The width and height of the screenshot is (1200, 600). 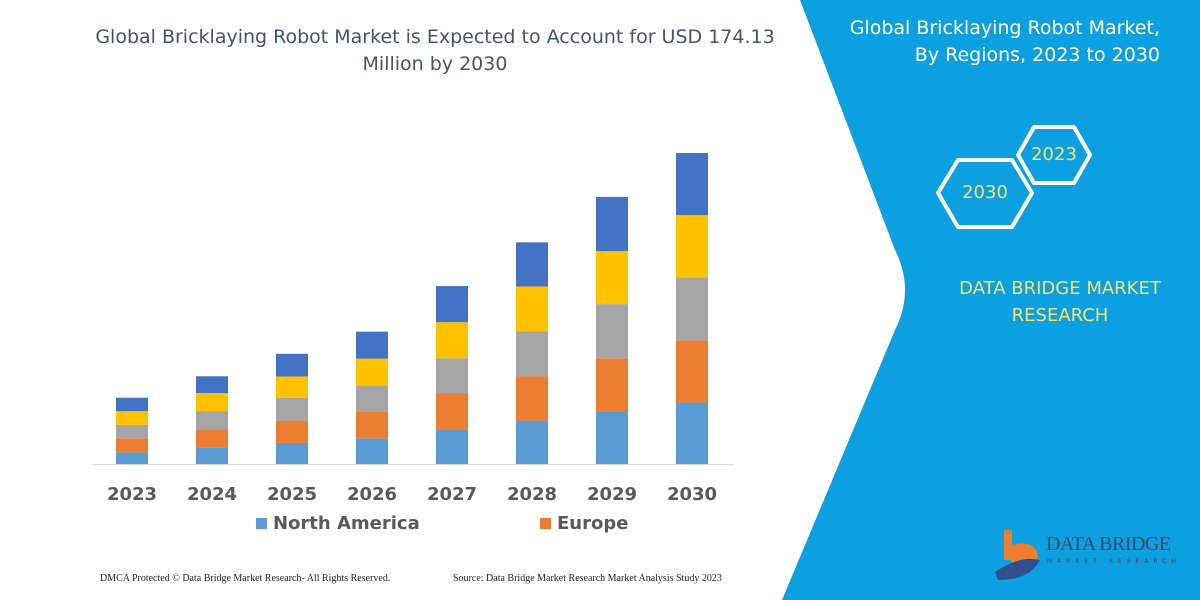 What do you see at coordinates (372, 494) in the screenshot?
I see `x-tick-label: 2026` at bounding box center [372, 494].